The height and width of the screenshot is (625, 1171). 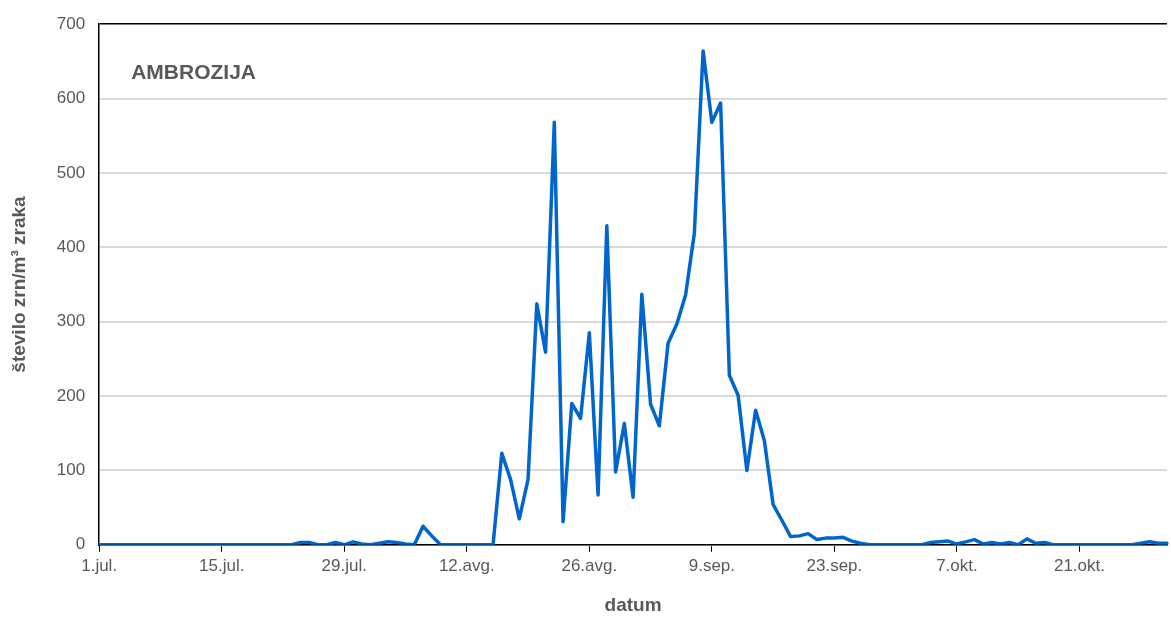 I want to click on x-tick-label: 1.jul., so click(x=99, y=565).